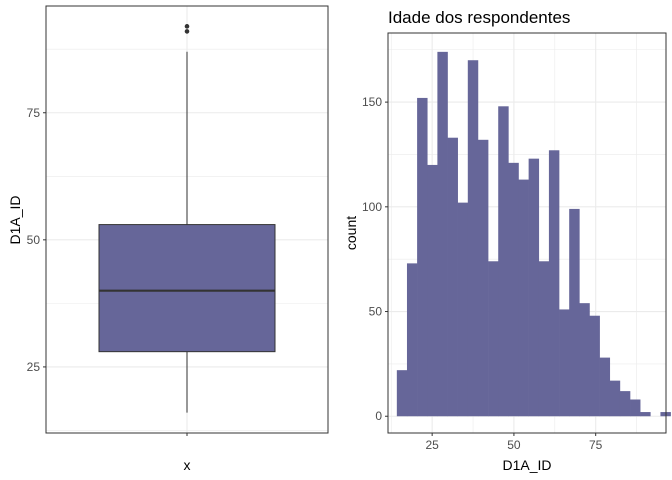 This screenshot has width=672, height=480. I want to click on boxplot-box, so click(187, 288).